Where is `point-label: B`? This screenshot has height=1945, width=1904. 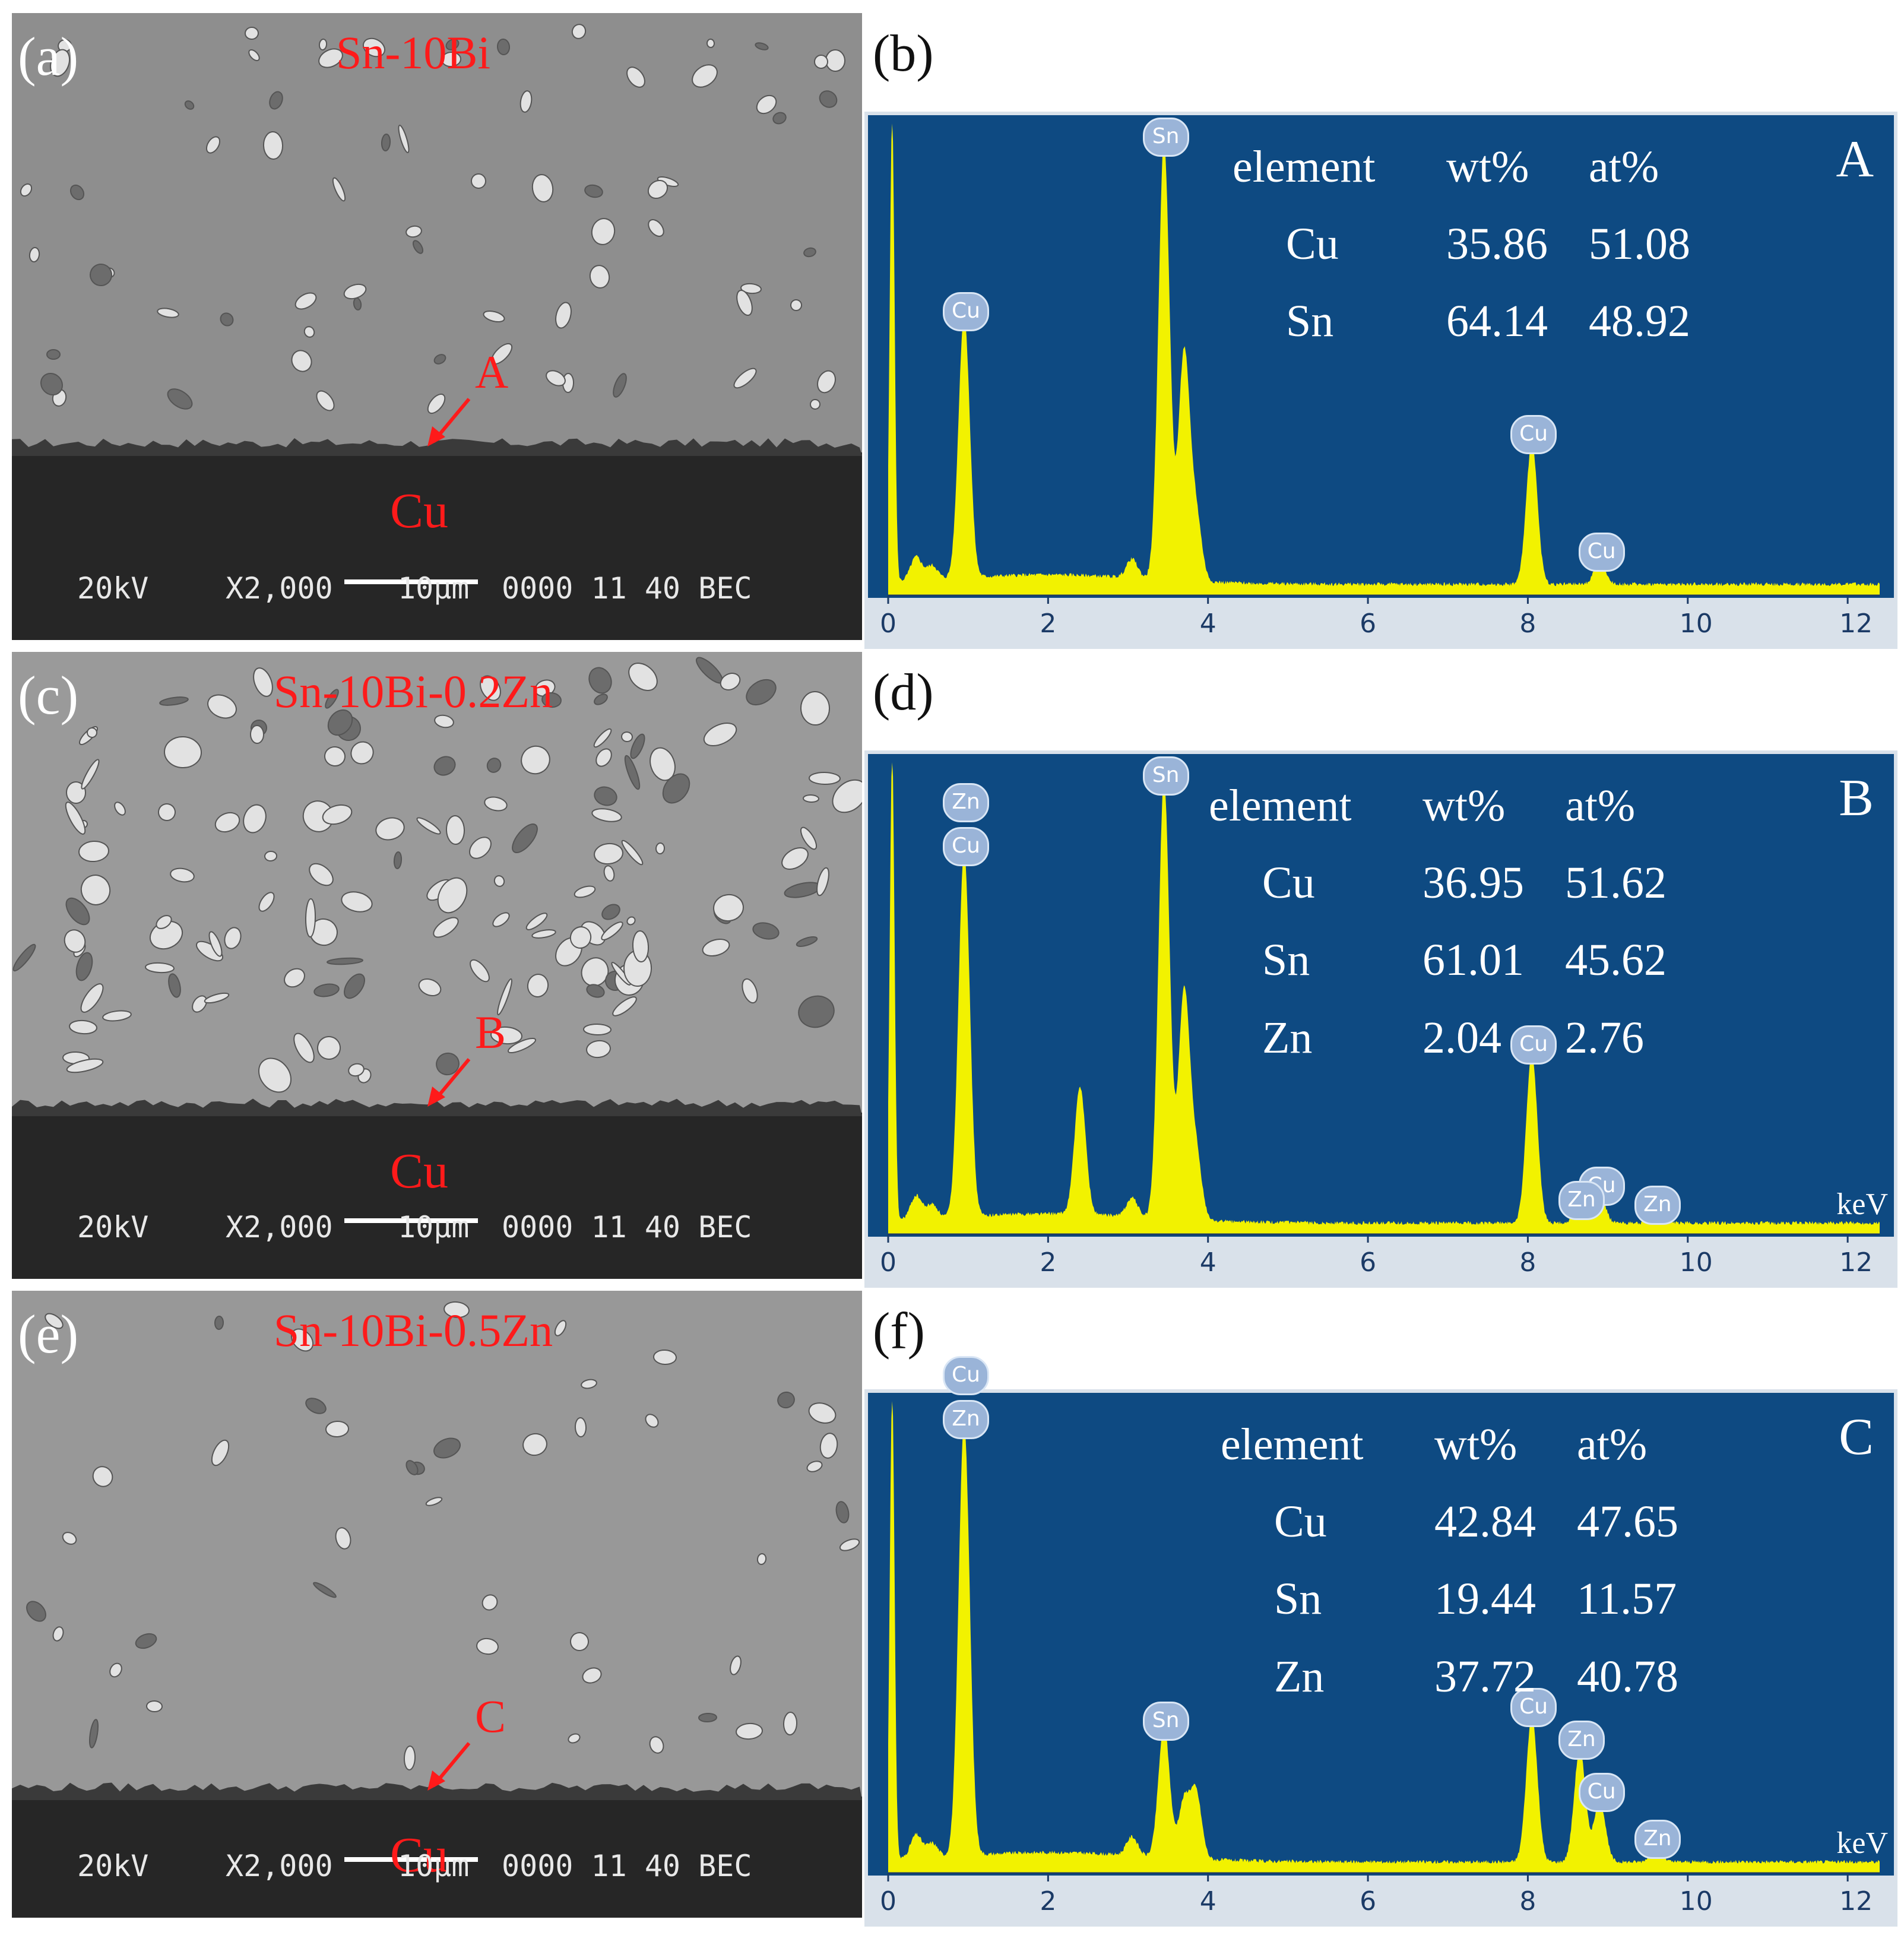 point-label: B is located at coordinates (491, 1032).